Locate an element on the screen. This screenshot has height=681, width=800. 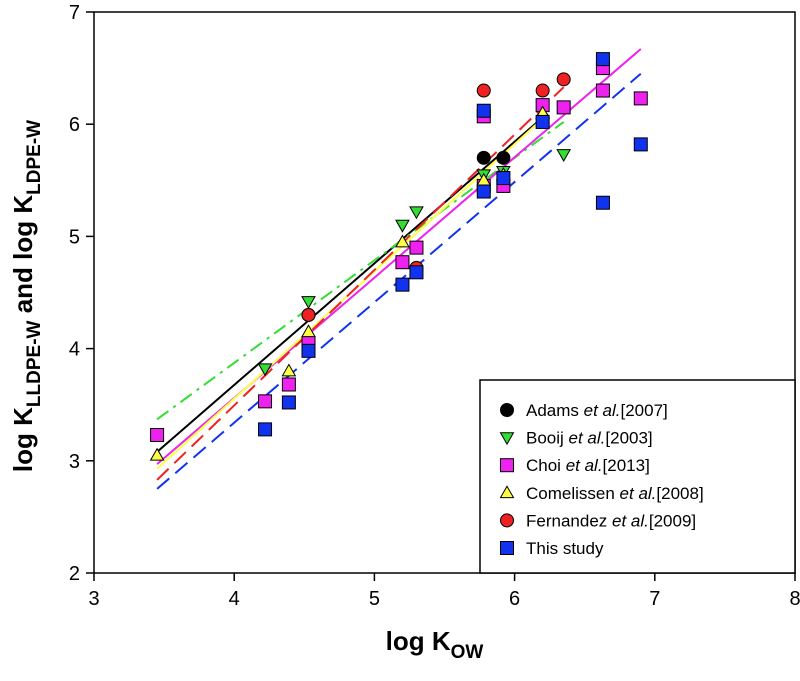
legend-box is located at coordinates (637, 476).